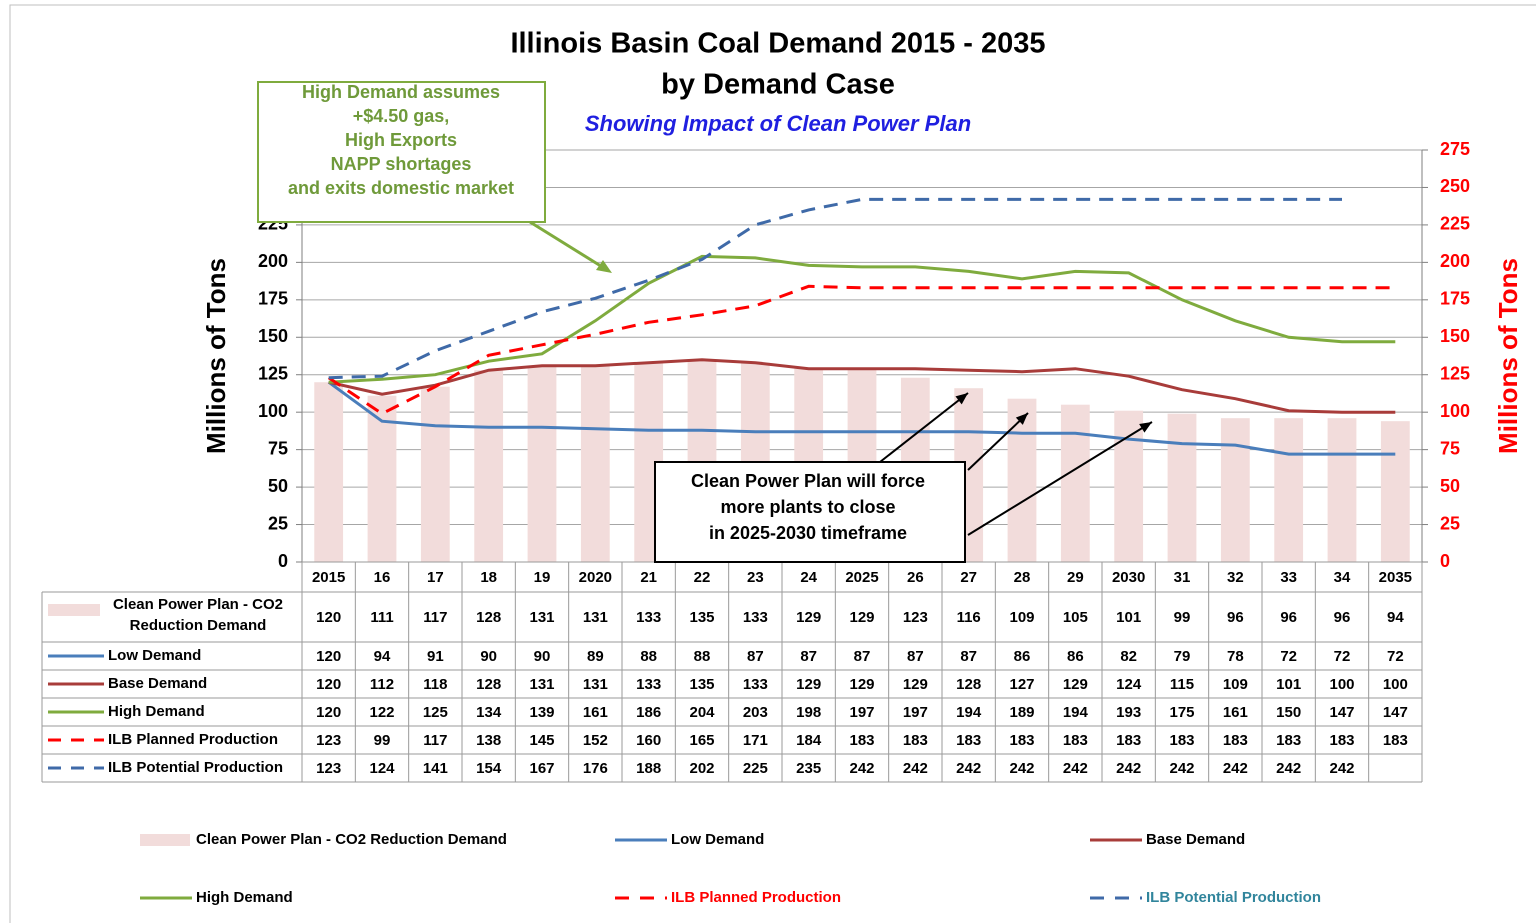  I want to click on legend-label: ILB Potential Production, so click(1233, 897).